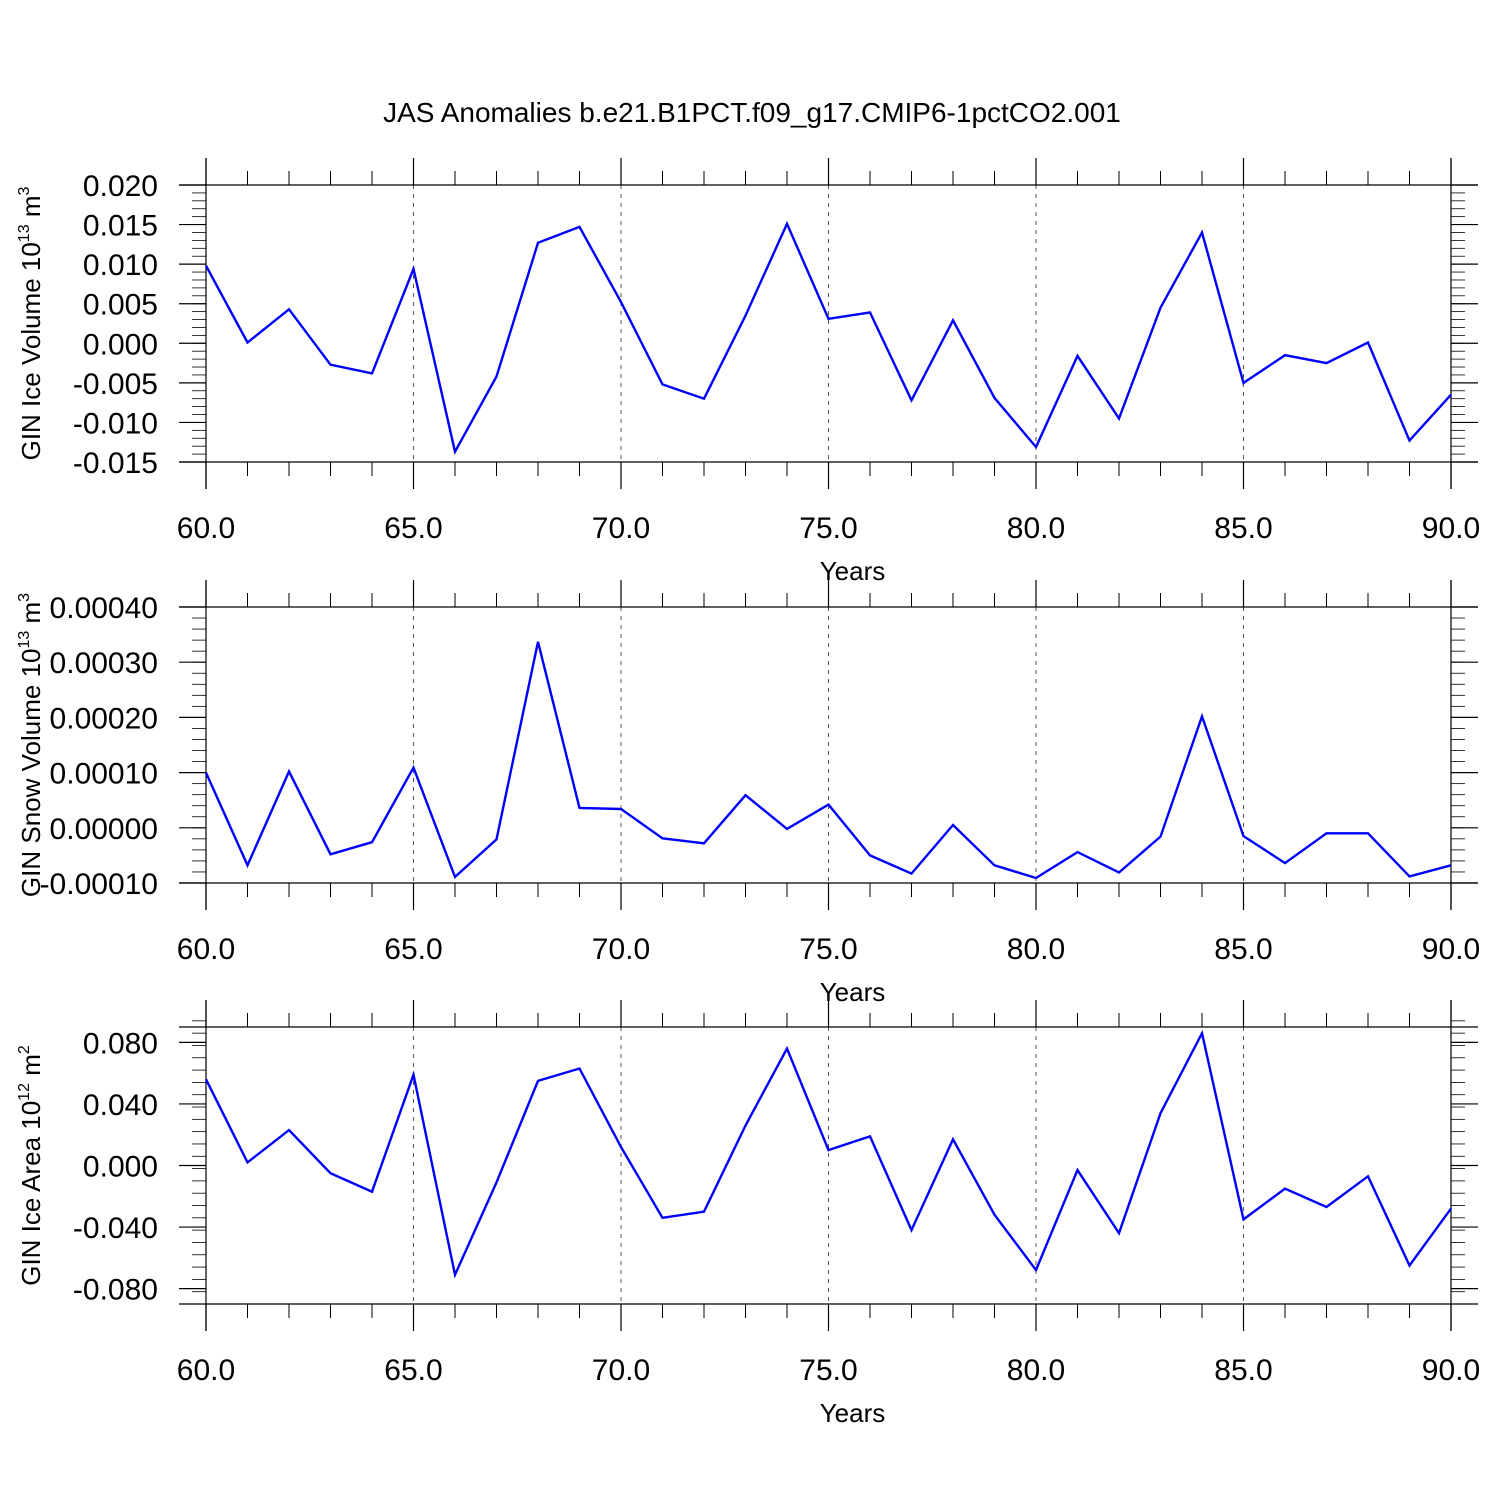 This screenshot has height=1500, width=1500. I want to click on y-tick-label: 0.020, so click(120, 186).